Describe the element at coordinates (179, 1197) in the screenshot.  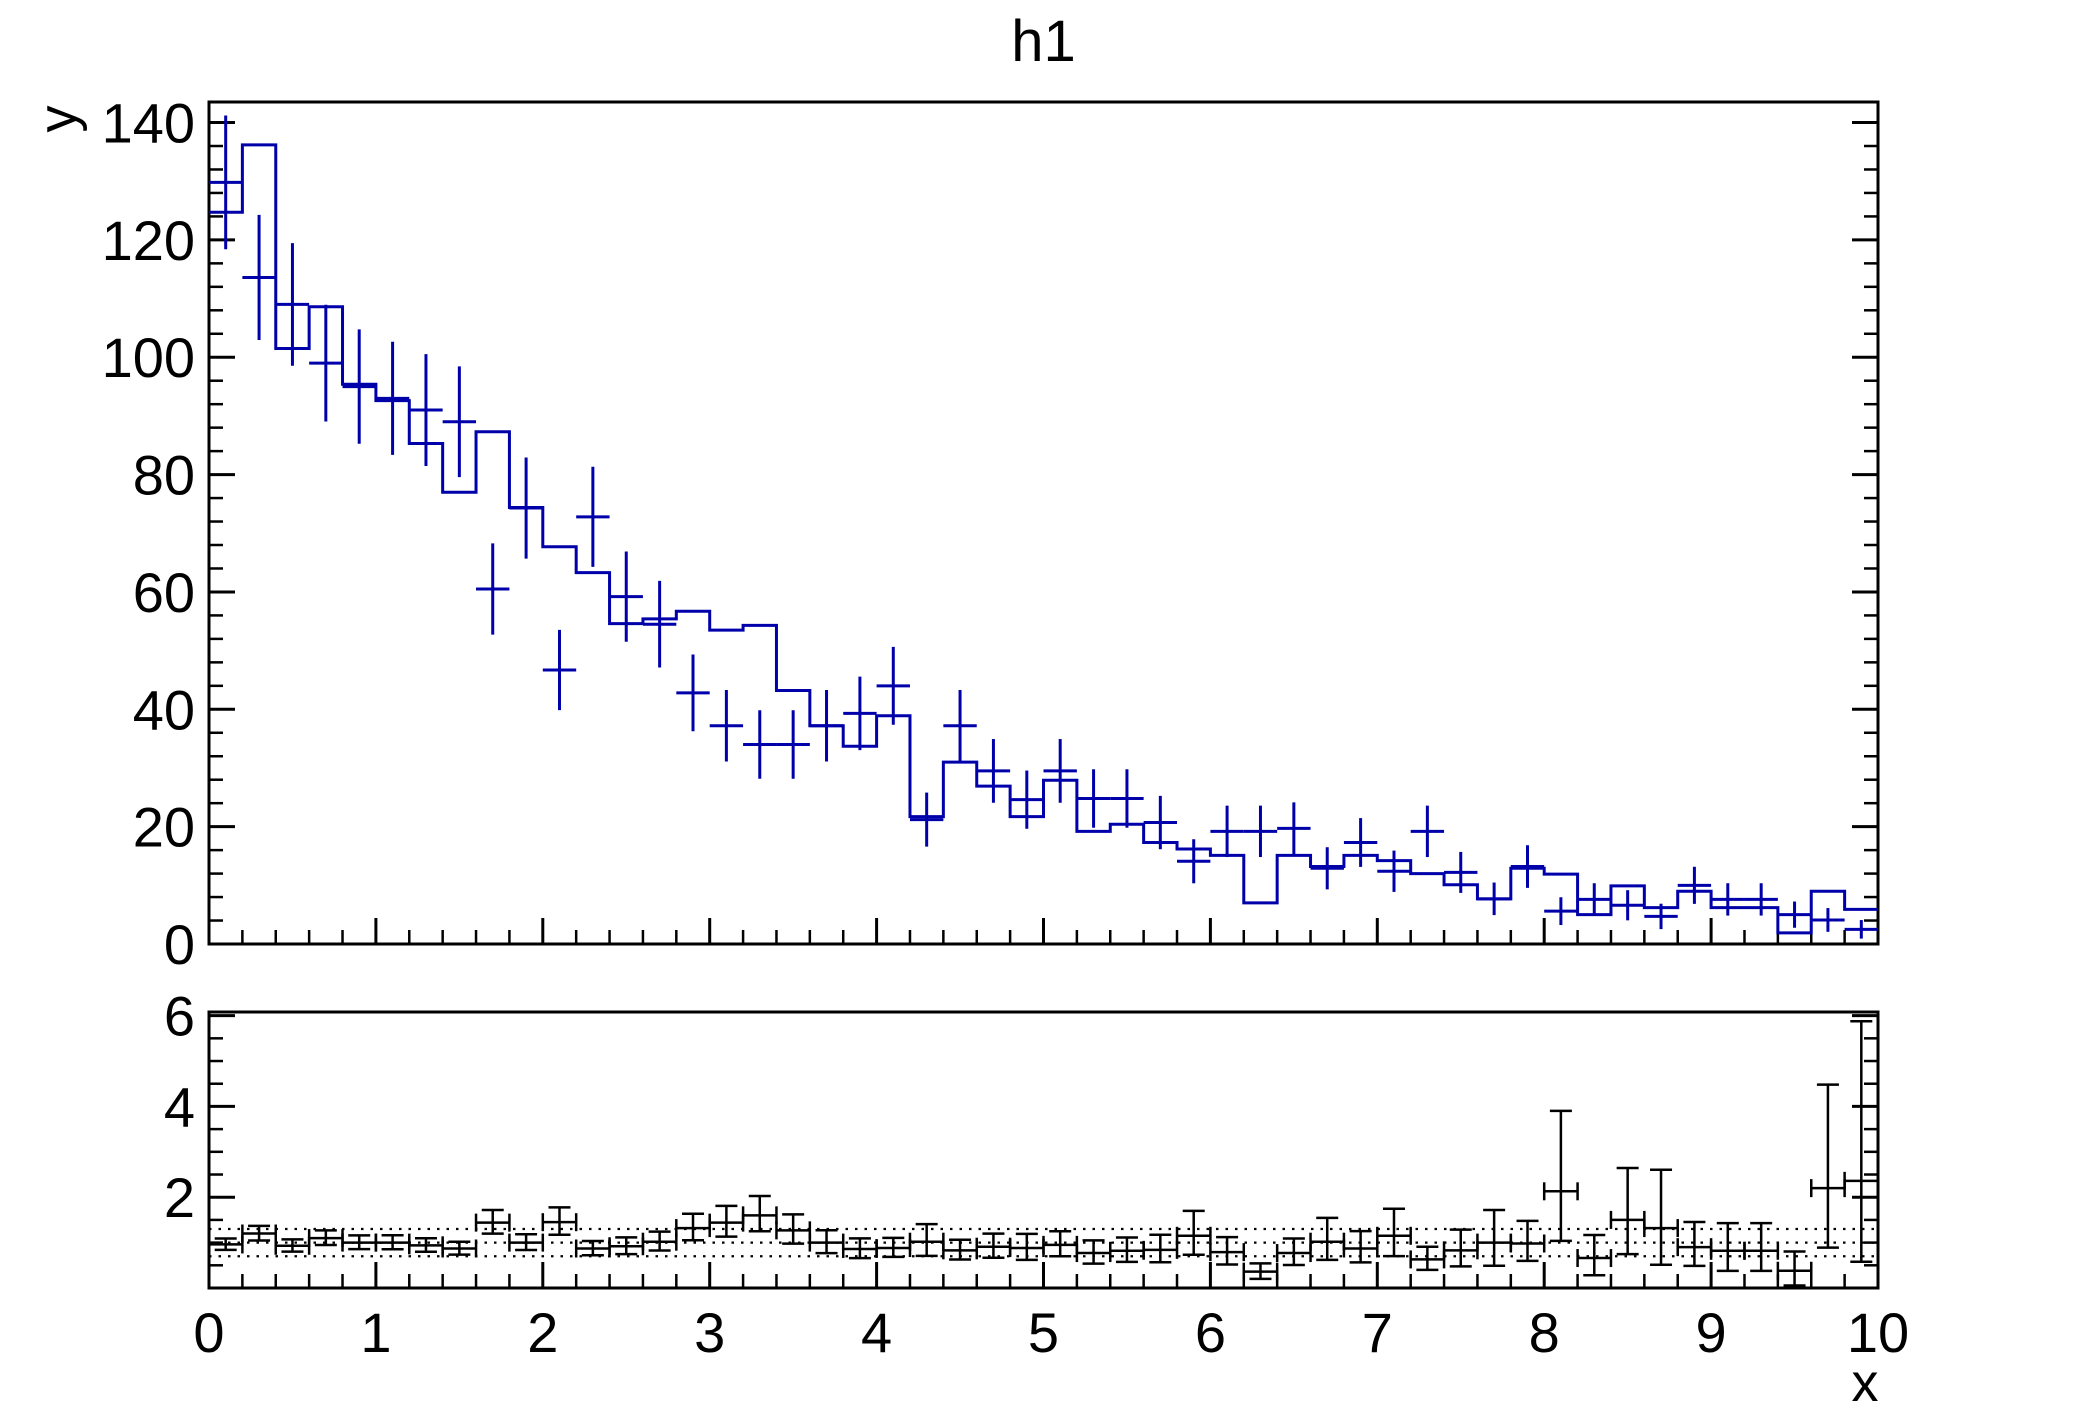
I see `ratio-y-tick-label: 2` at that location.